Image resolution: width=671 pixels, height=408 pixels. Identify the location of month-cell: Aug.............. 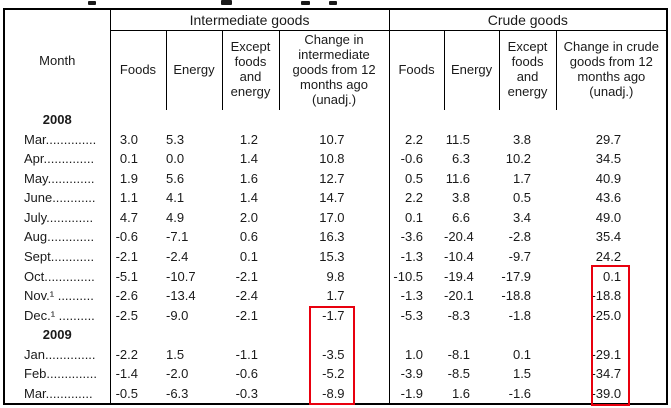
(58, 237).